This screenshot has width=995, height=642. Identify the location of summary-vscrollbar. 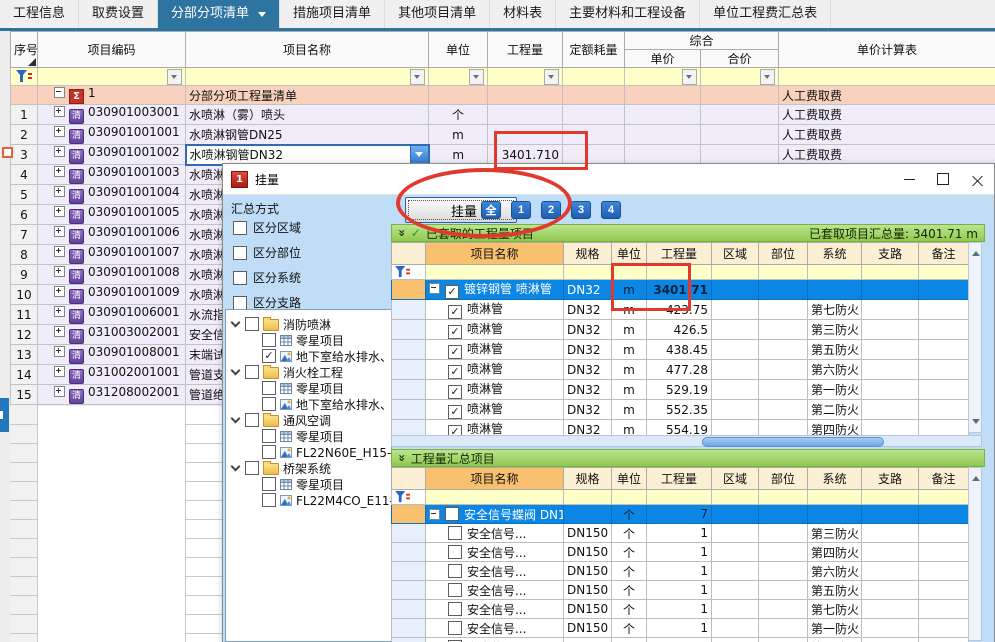
(975, 554).